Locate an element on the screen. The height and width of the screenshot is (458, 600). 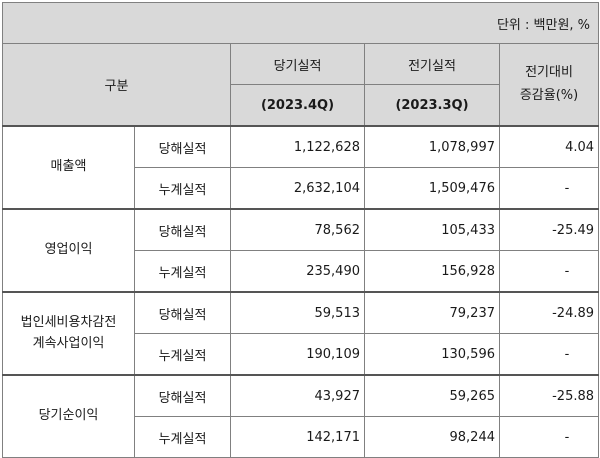
cell-previous: 105,433 is located at coordinates (432, 229).